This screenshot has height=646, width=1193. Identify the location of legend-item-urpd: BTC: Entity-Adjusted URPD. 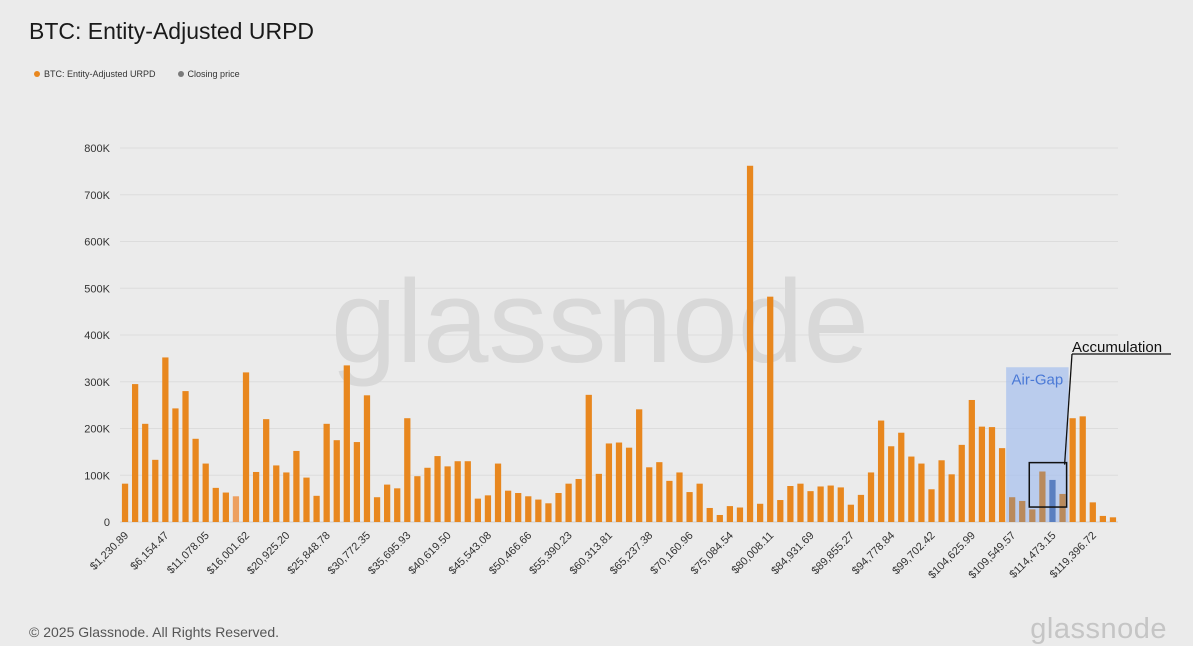
(95, 74).